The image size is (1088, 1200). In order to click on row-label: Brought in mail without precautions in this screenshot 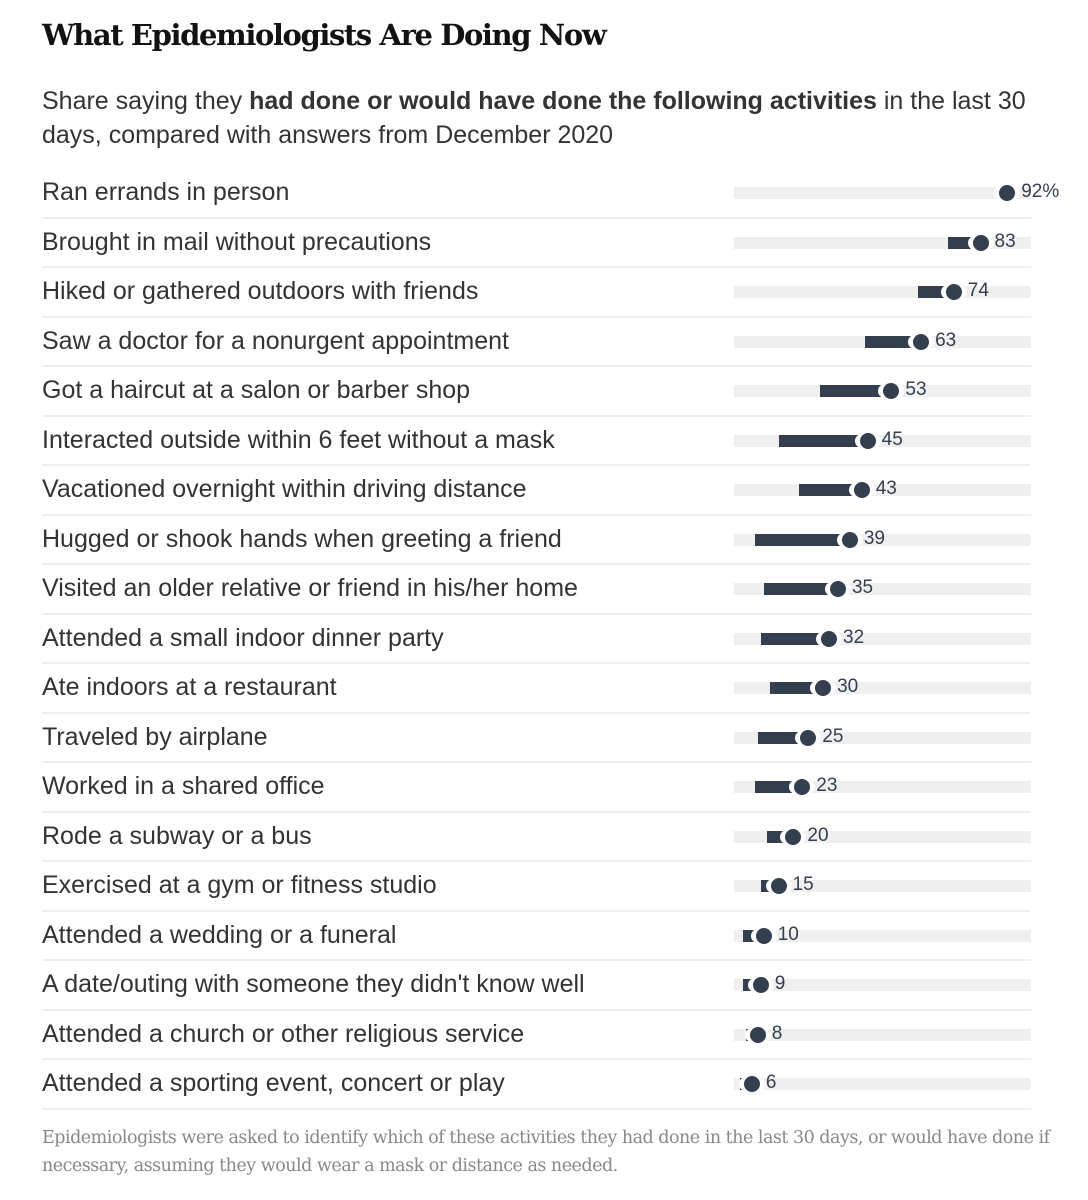, I will do `click(237, 241)`.